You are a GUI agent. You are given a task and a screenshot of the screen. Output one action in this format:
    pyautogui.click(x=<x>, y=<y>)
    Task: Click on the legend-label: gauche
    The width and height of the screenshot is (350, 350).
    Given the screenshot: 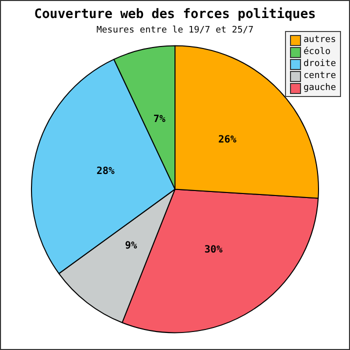 What is the action you would take?
    pyautogui.click(x=319, y=88)
    